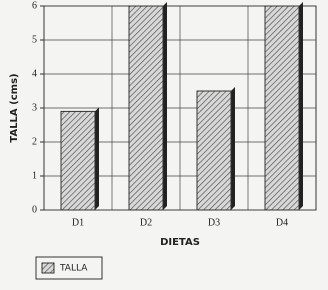  Describe the element at coordinates (14, 107) in the screenshot. I see `y-axis-label: TALLA (cms)` at that location.